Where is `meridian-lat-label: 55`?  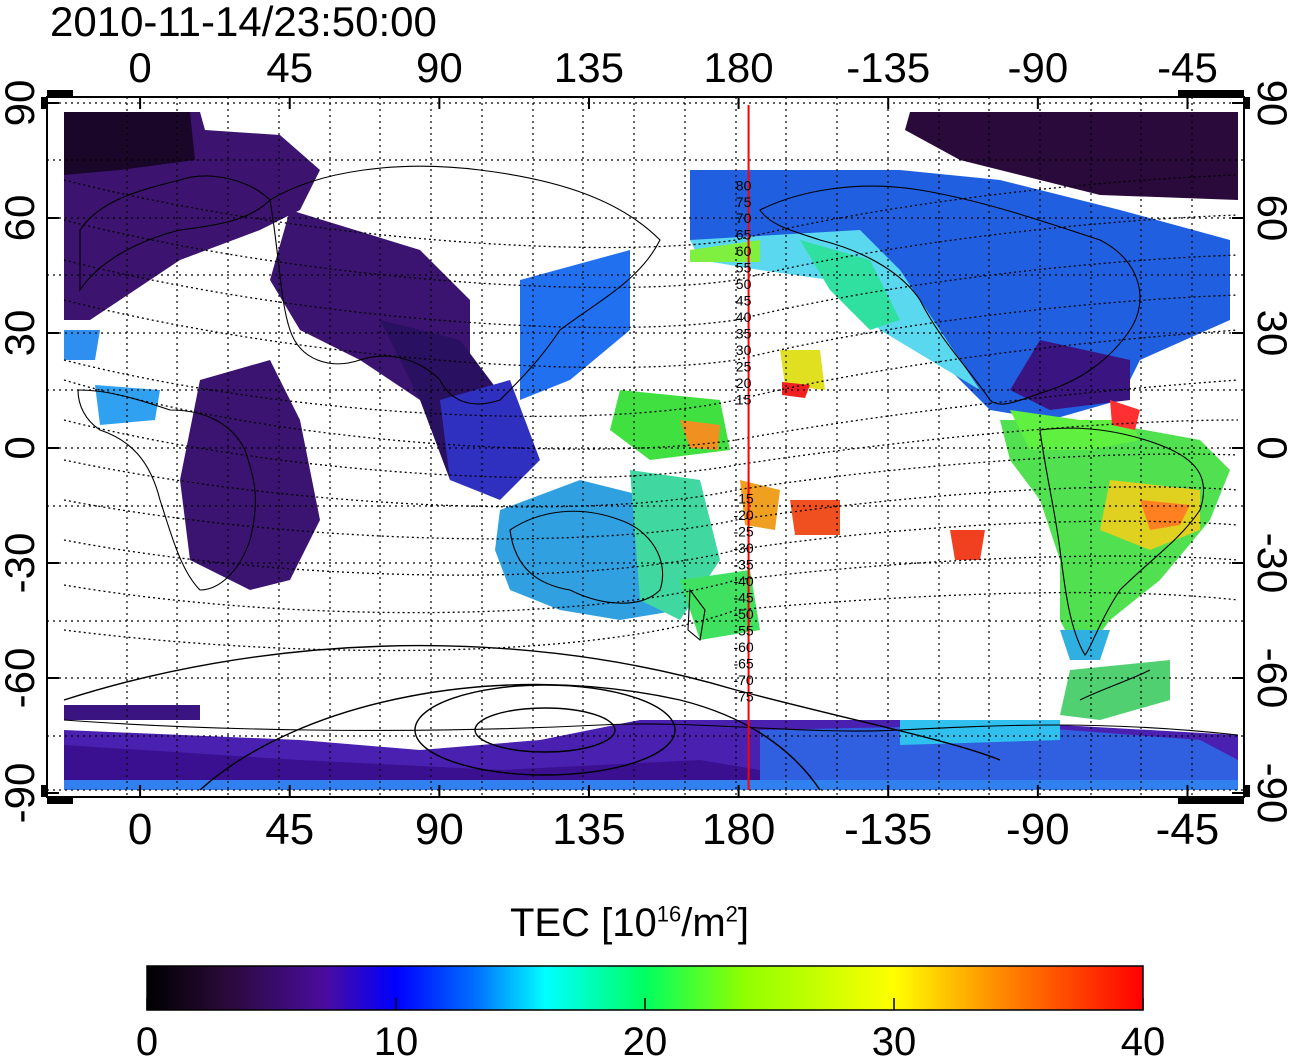 meridian-lat-label: 55 is located at coordinates (744, 268).